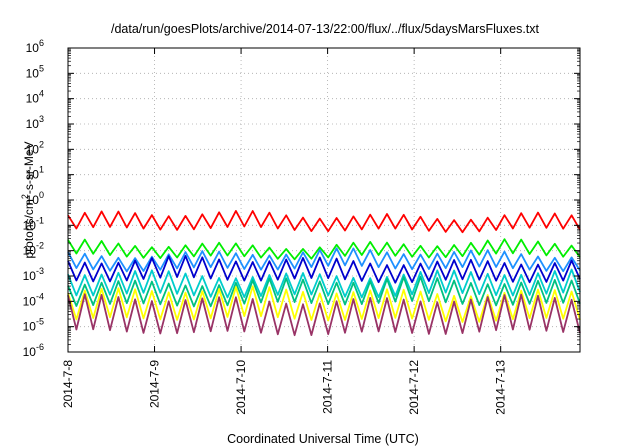 The height and width of the screenshot is (448, 640). I want to click on x-axis-label: Coordinated Universal Time (UTC), so click(323, 439).